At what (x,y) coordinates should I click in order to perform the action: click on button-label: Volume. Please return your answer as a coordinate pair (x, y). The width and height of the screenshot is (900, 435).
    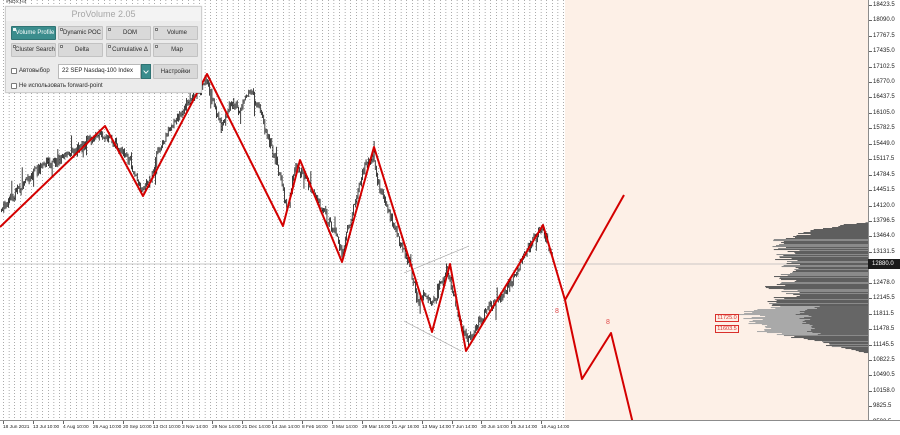
    Looking at the image, I should click on (176, 33).